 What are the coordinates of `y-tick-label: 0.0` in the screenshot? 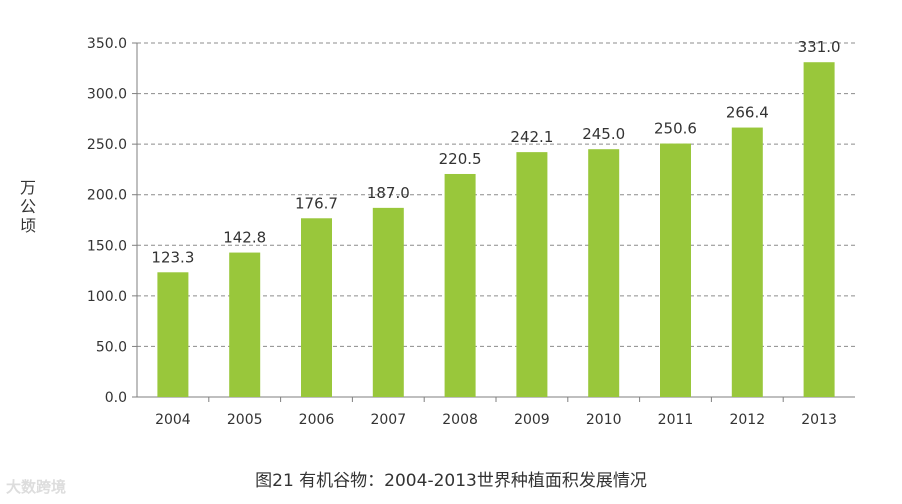 It's located at (116, 398).